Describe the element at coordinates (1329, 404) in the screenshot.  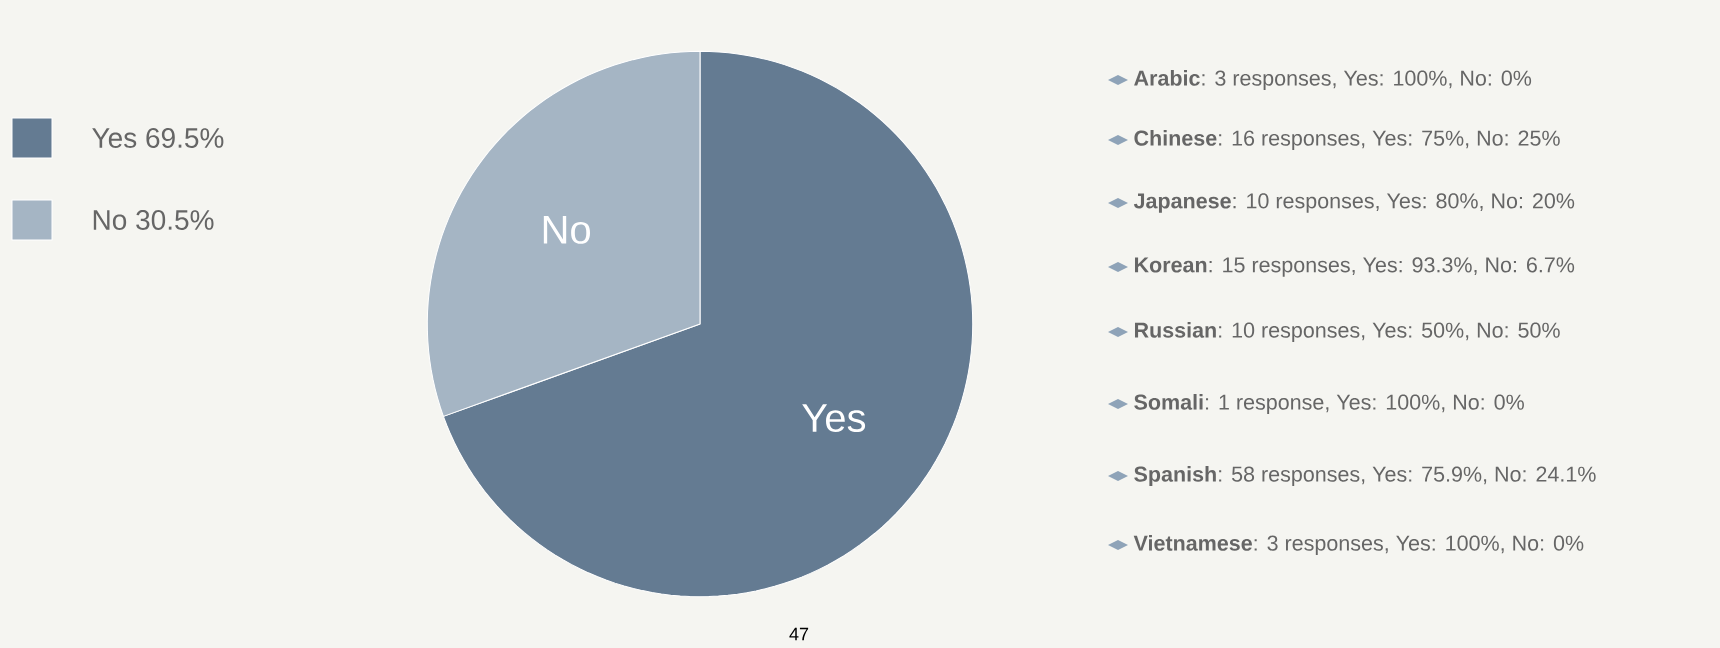
I see `text: Somali: 1 response, Yes: 100%, No: 0%` at that location.